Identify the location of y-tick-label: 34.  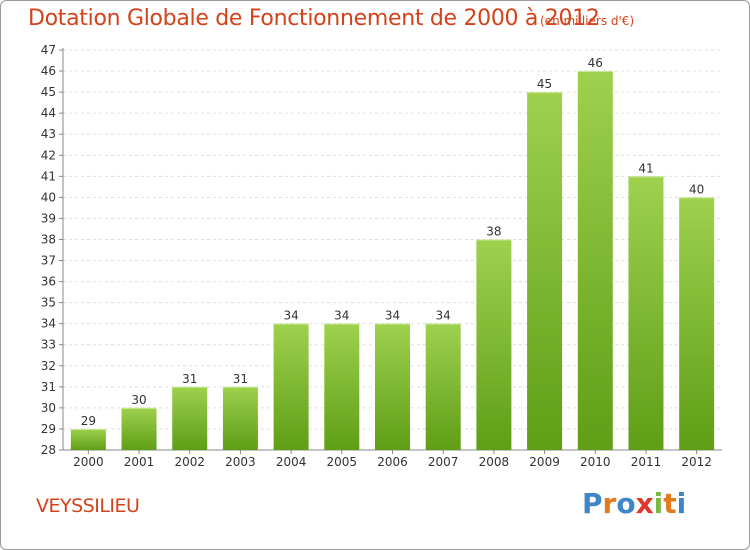
(48, 324).